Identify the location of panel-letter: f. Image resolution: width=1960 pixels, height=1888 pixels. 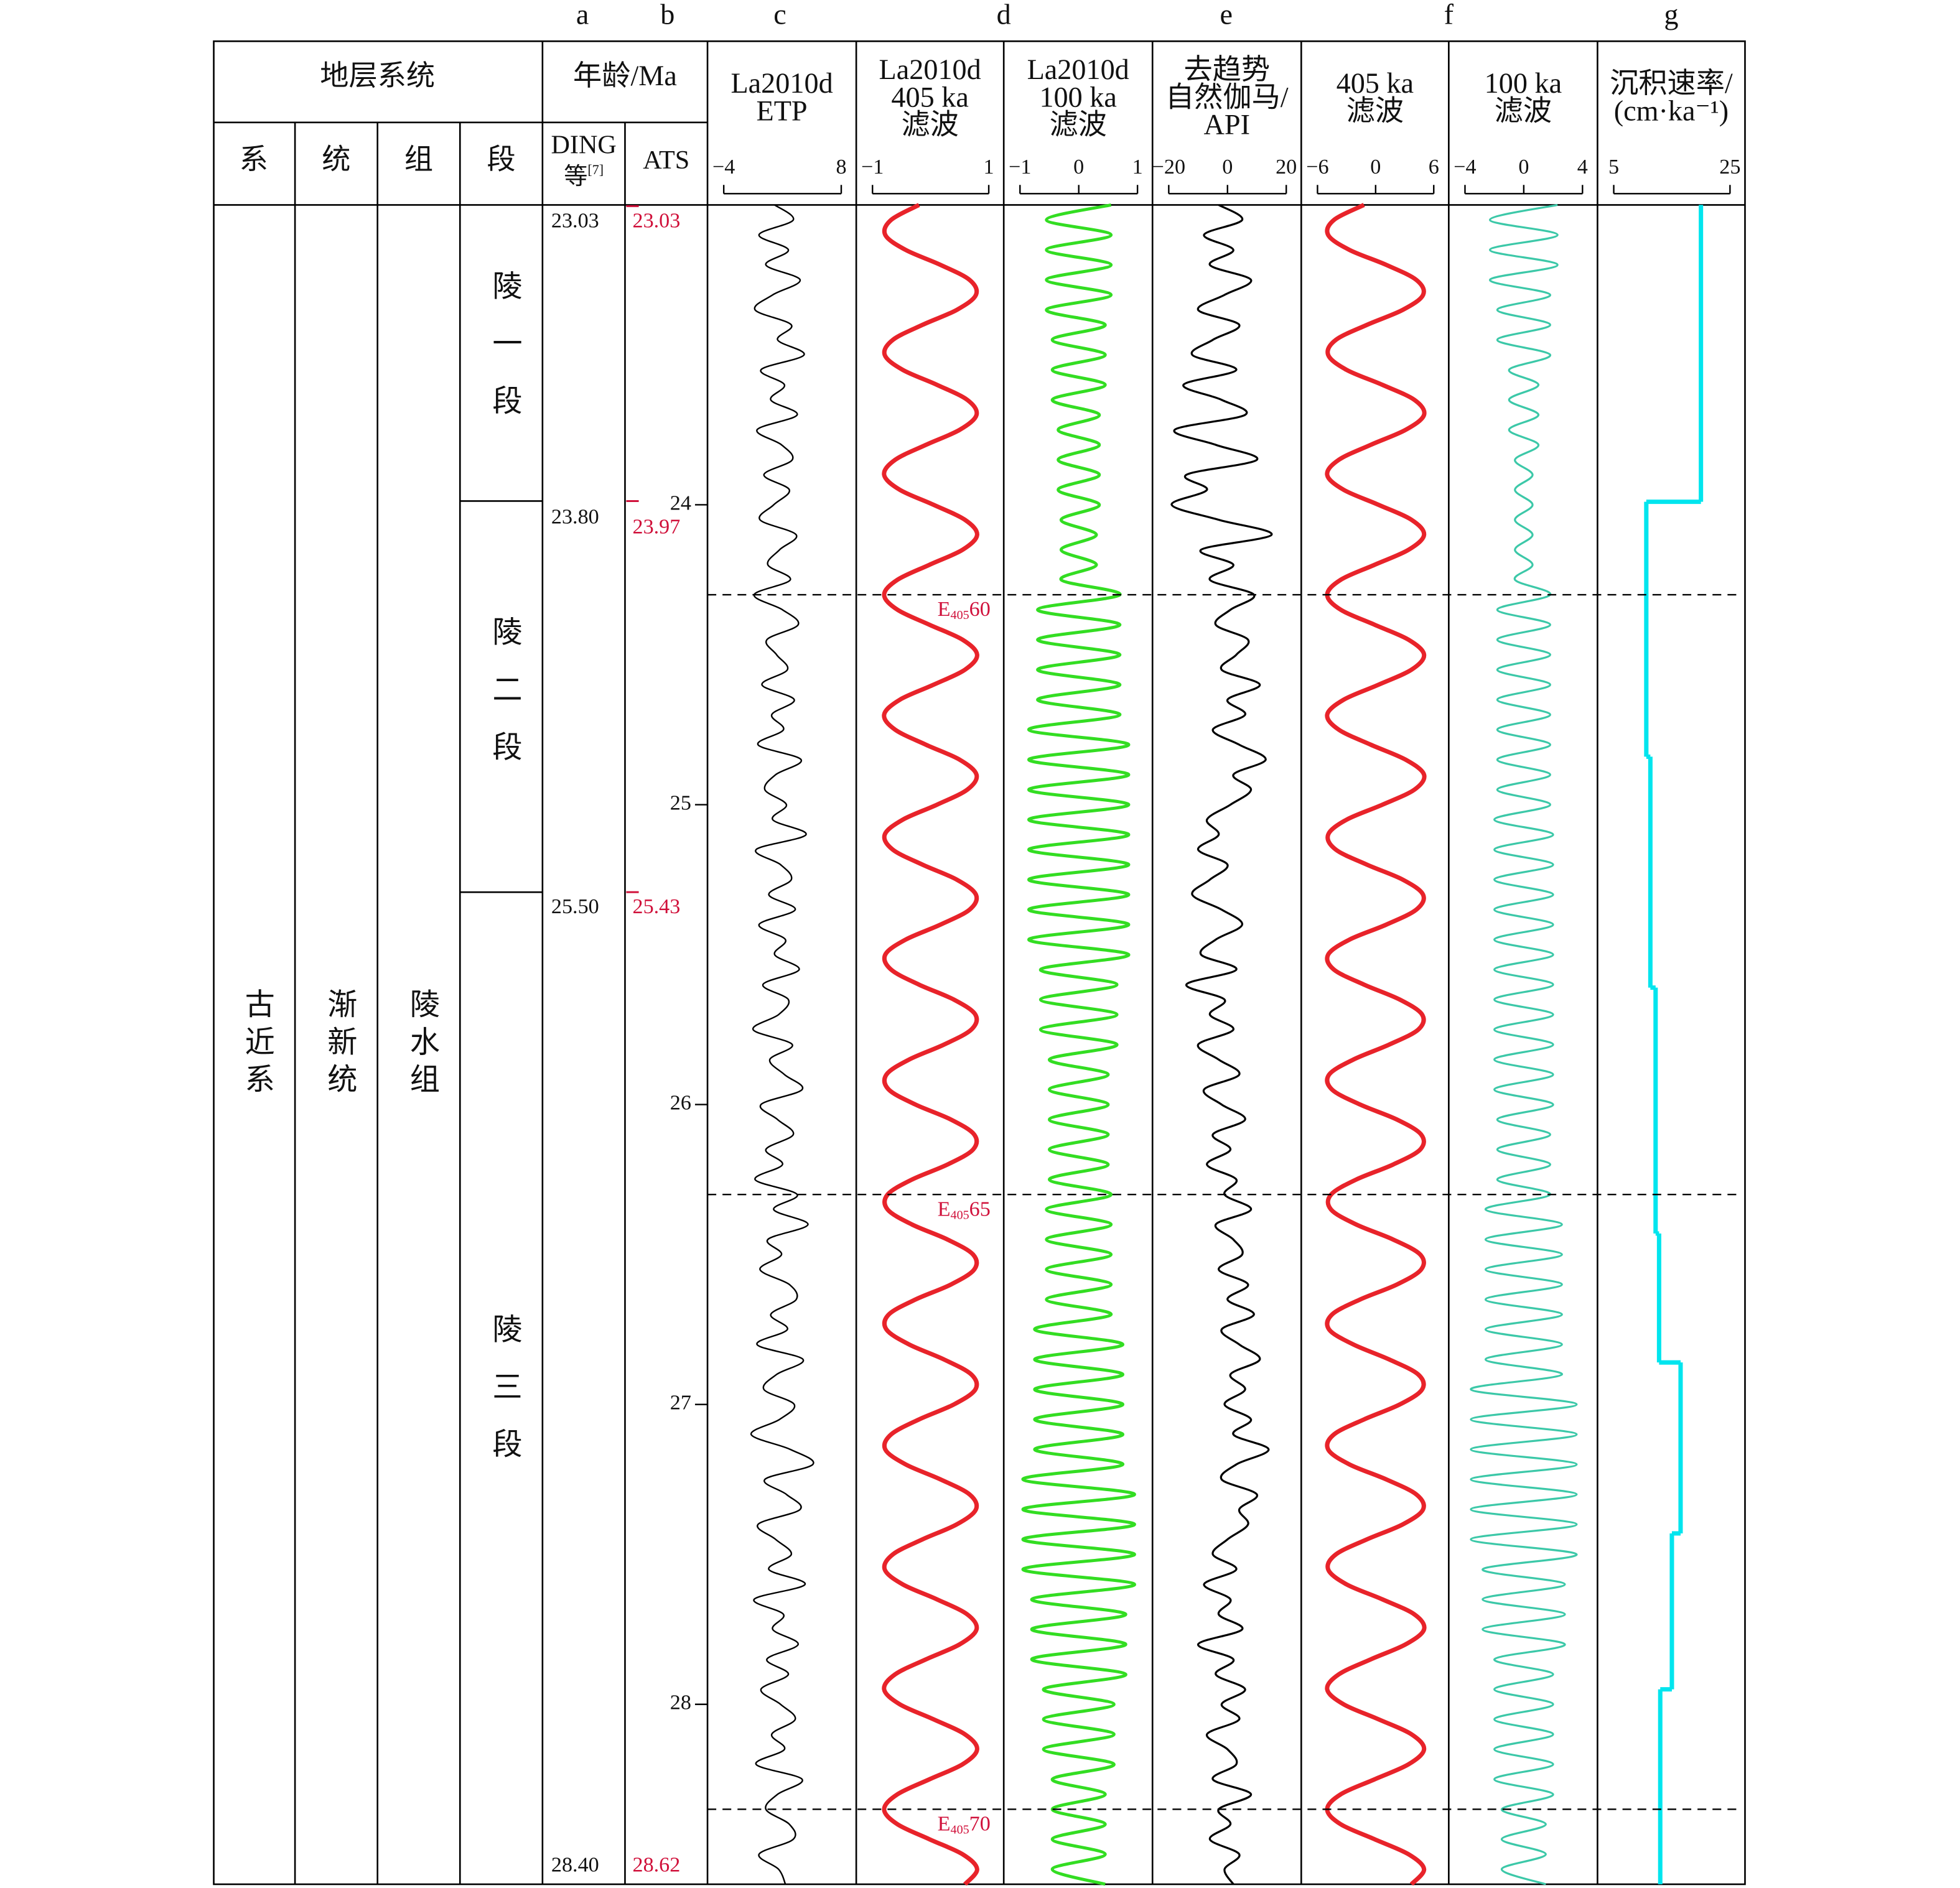
(1449, 15).